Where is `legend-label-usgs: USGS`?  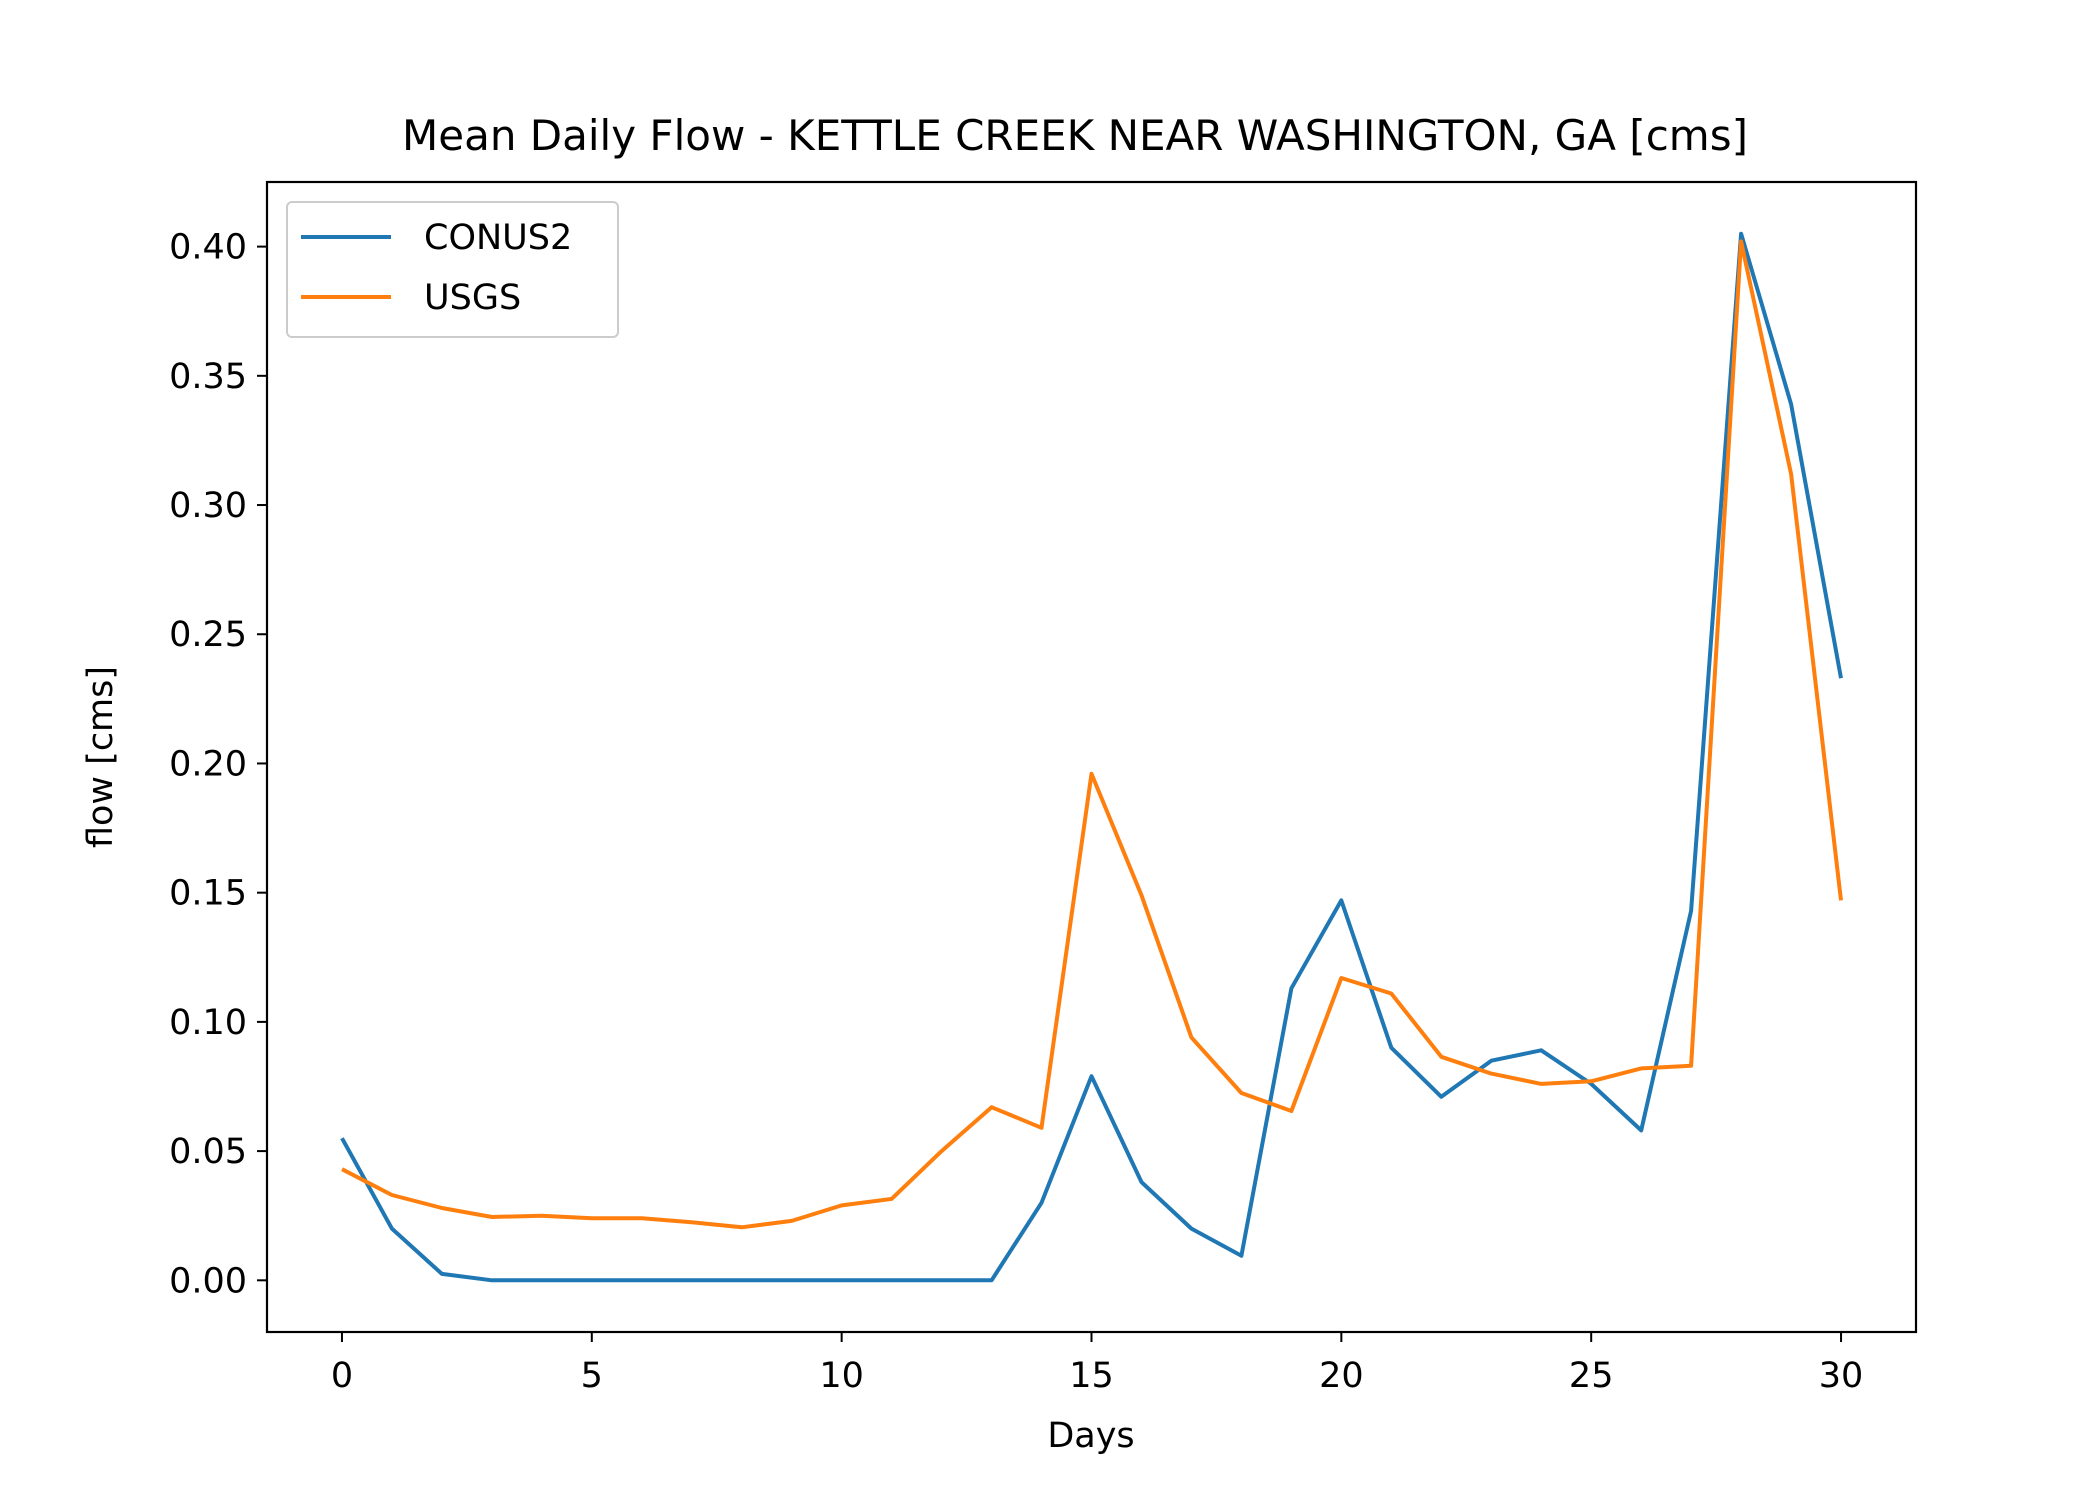
legend-label-usgs: USGS is located at coordinates (472, 298).